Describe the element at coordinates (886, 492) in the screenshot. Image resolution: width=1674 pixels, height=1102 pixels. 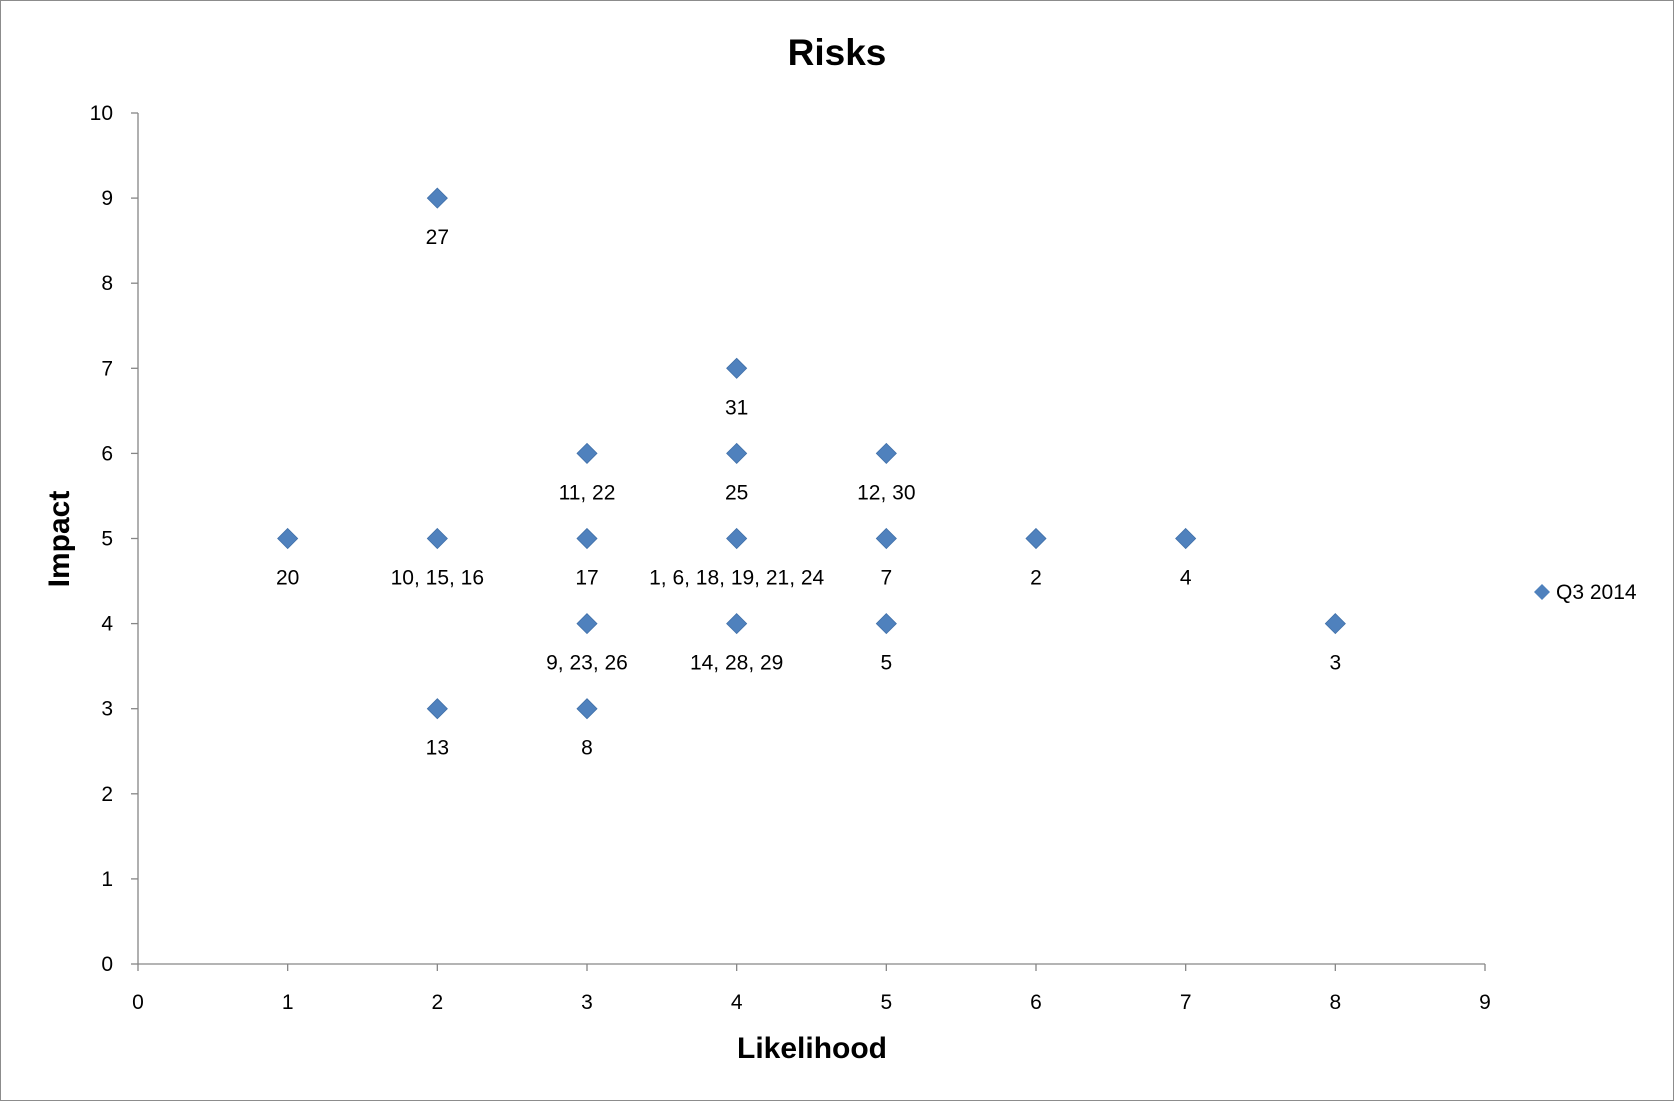
I see `data-label: 12, 30` at that location.